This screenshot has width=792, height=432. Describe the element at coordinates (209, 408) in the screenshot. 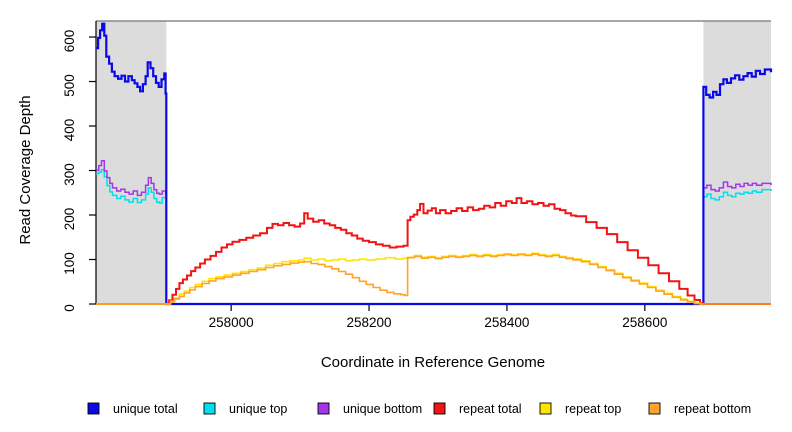

I see `legend-swatch-unique-top` at that location.